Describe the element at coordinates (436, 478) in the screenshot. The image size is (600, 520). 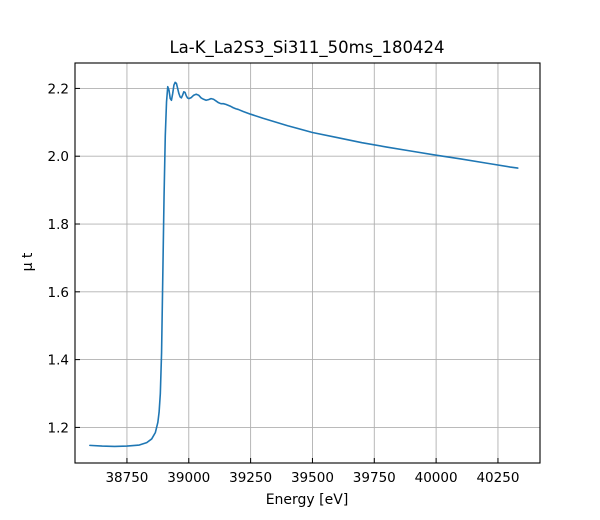
I see `x-tick-label: 40000` at that location.